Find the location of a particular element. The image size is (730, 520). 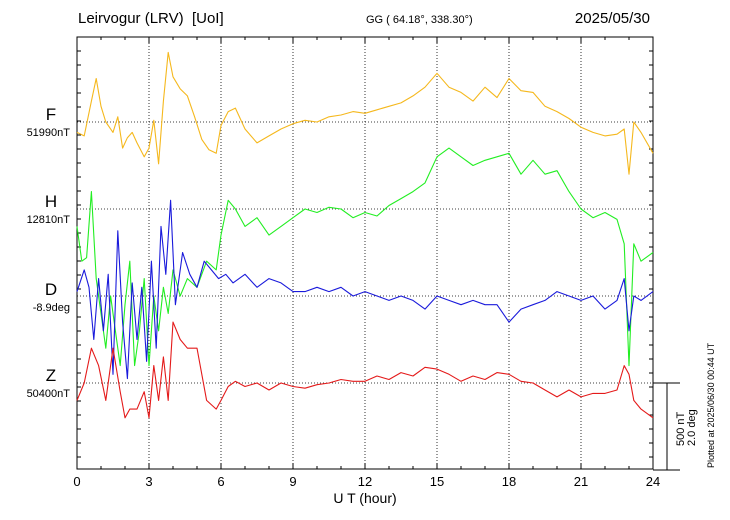

x-tick-label: 21 is located at coordinates (581, 481).